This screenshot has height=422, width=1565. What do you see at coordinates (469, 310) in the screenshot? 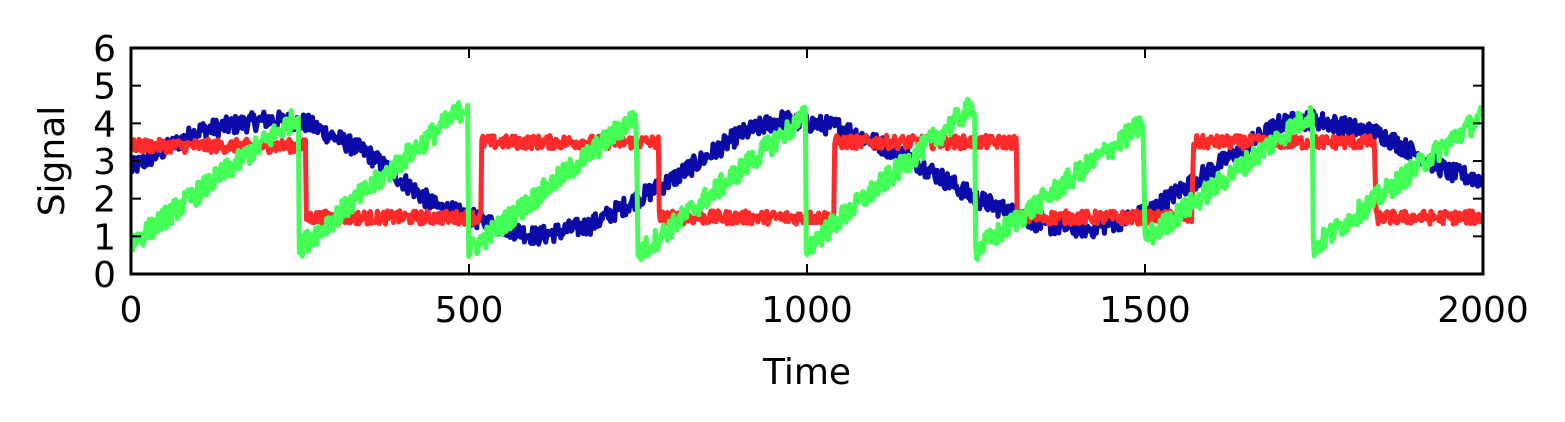
I see `x-tick-label: 500` at bounding box center [469, 310].